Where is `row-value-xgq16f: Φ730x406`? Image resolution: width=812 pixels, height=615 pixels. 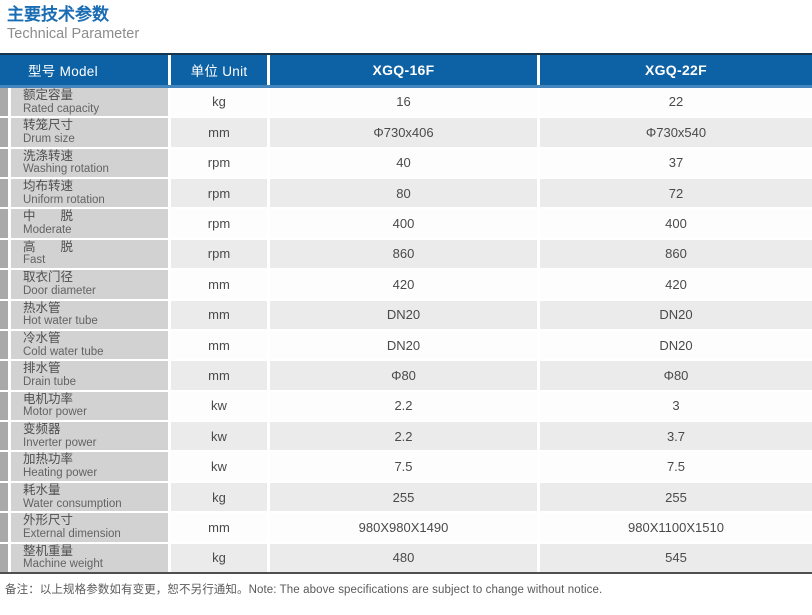
row-value-xgq16f: Φ730x406 is located at coordinates (403, 132).